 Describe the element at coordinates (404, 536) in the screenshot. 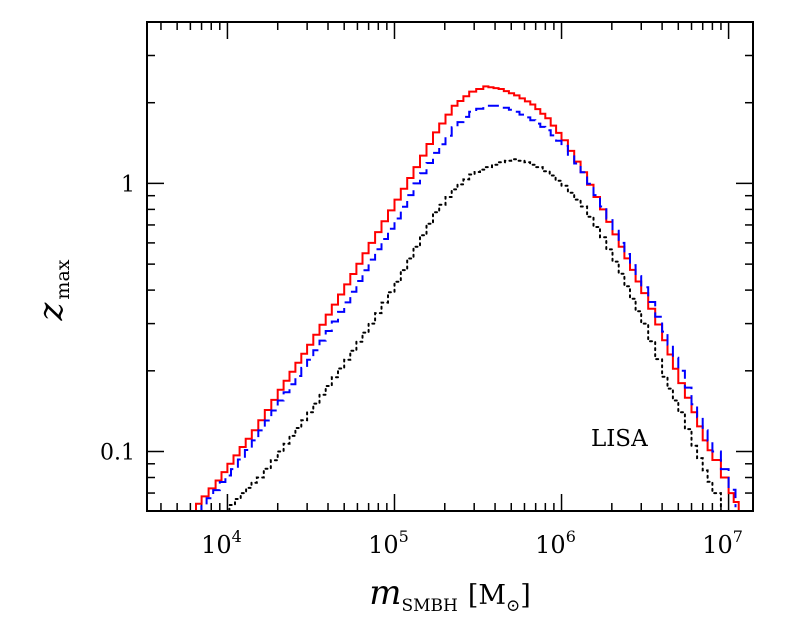

I see `x-tick-exp: 5` at that location.